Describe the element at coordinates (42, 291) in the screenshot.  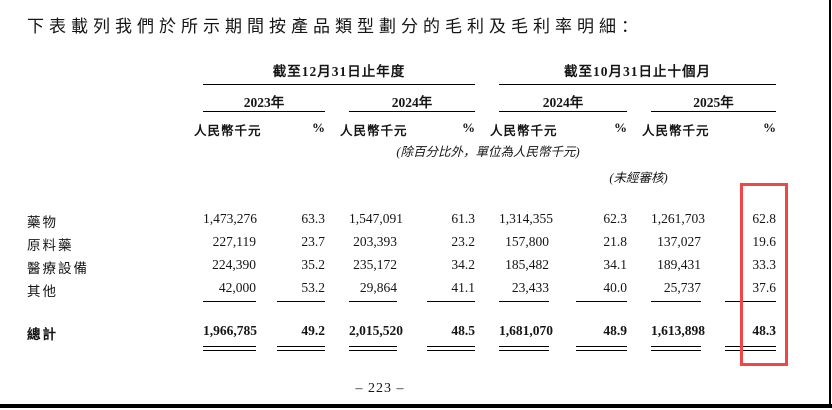
I see `row-label-others: 其他` at that location.